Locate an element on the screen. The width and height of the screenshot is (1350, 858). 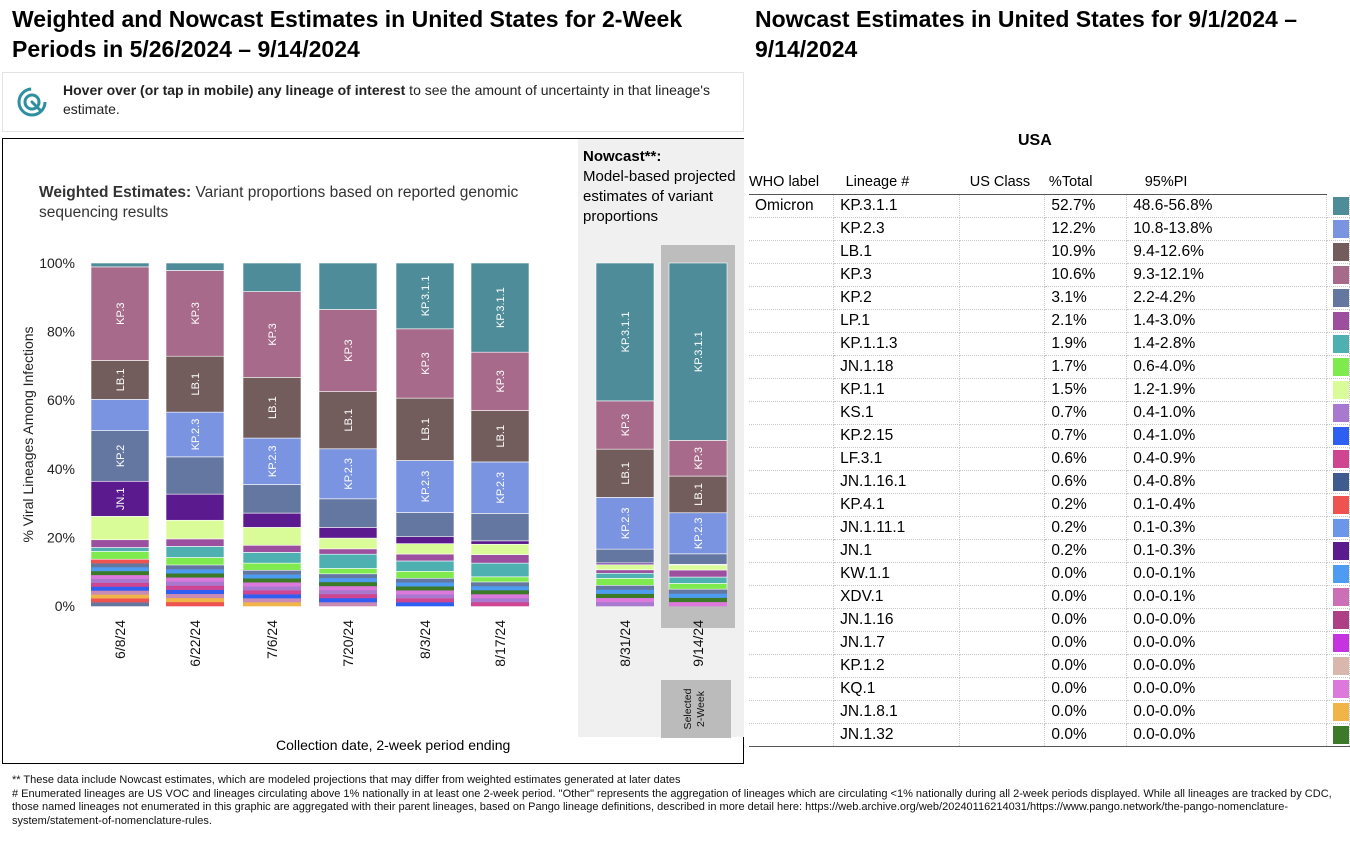
table-row: KP.2.3 12.2% 10.8-13.8% is located at coordinates (1049, 229).